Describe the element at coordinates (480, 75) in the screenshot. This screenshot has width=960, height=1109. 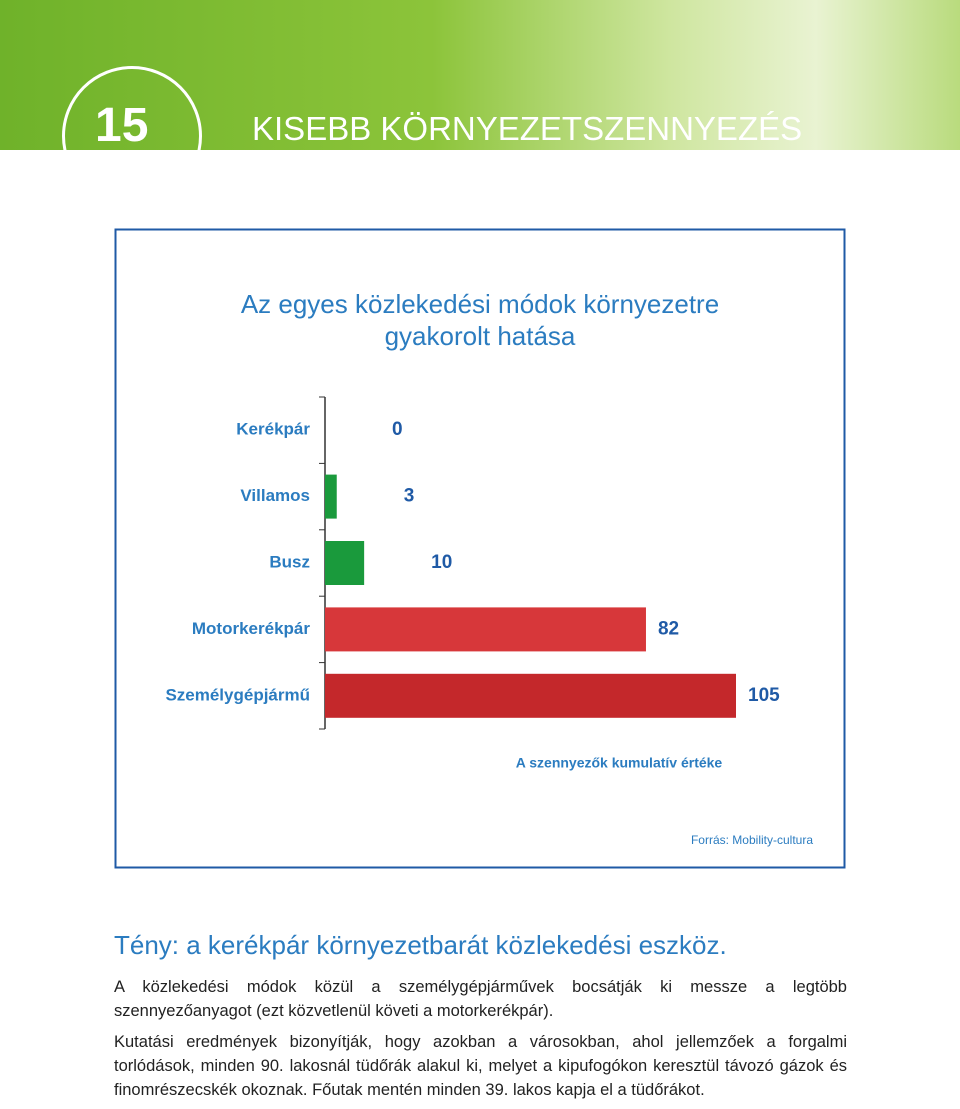
I see `header: 15 KISEBB KÖRNYEZETSZENNYEZÉS` at that location.